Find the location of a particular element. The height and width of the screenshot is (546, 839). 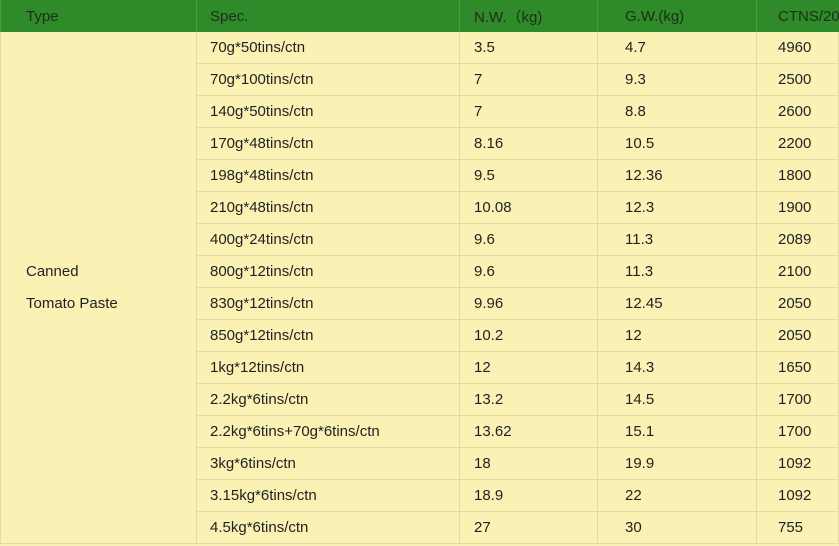

type-line: Tomato Paste is located at coordinates (72, 303).